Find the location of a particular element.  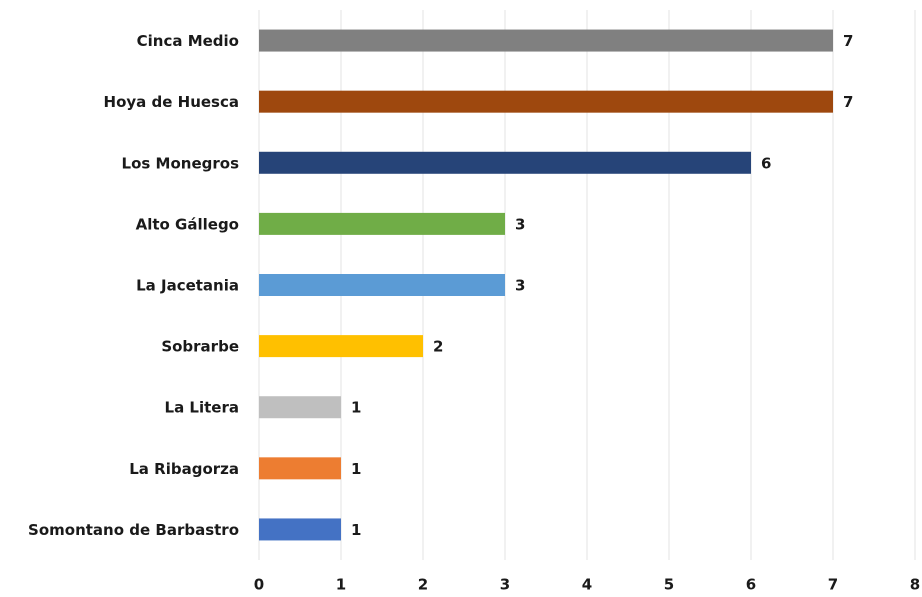

y-tick-label: Somontano de Barbastro is located at coordinates (133, 530).